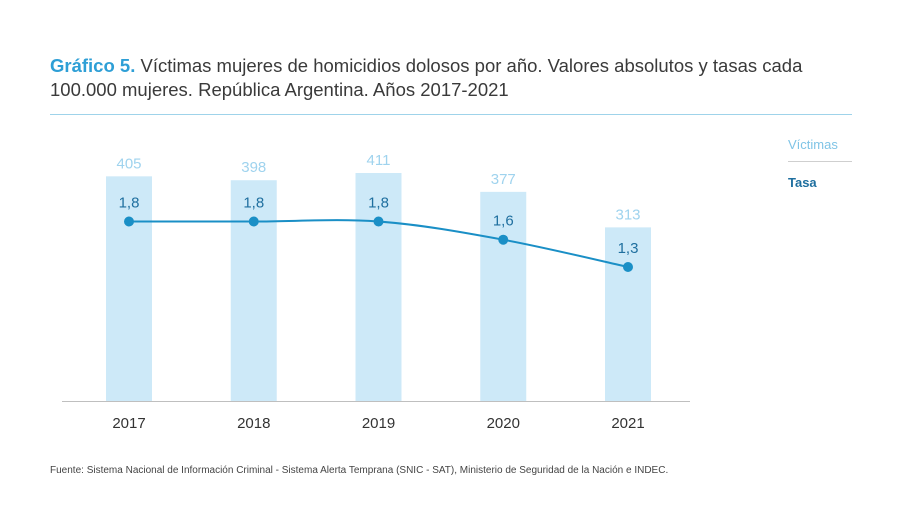  I want to click on bar-label-2017: 405, so click(128, 163).